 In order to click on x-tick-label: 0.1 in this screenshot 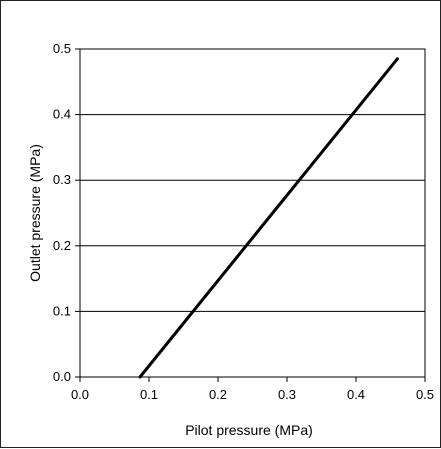, I will do `click(149, 394)`.